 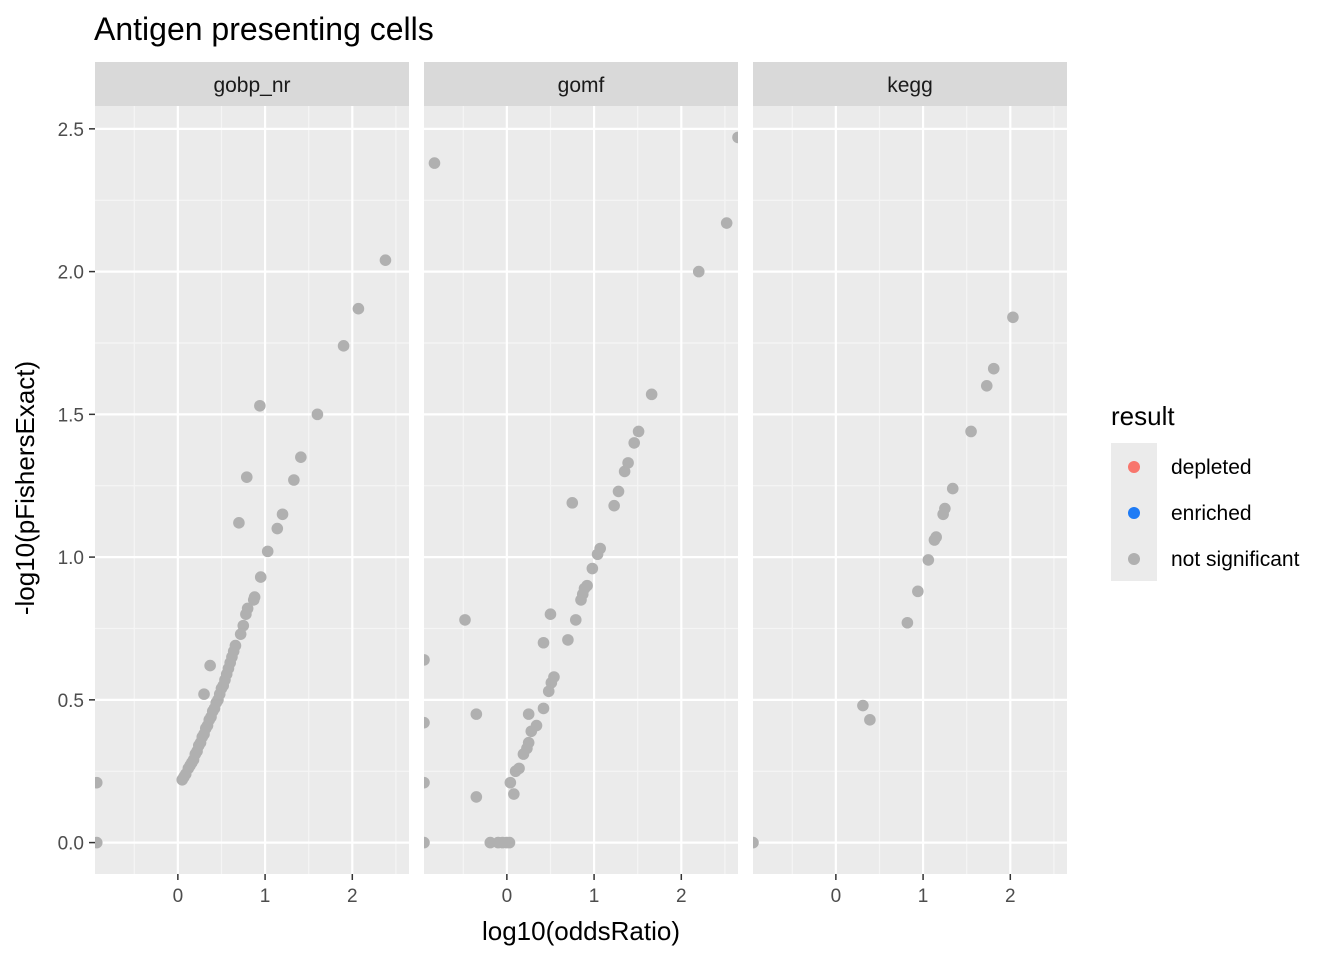 What do you see at coordinates (1211, 467) in the screenshot?
I see `legend-label: depleted` at bounding box center [1211, 467].